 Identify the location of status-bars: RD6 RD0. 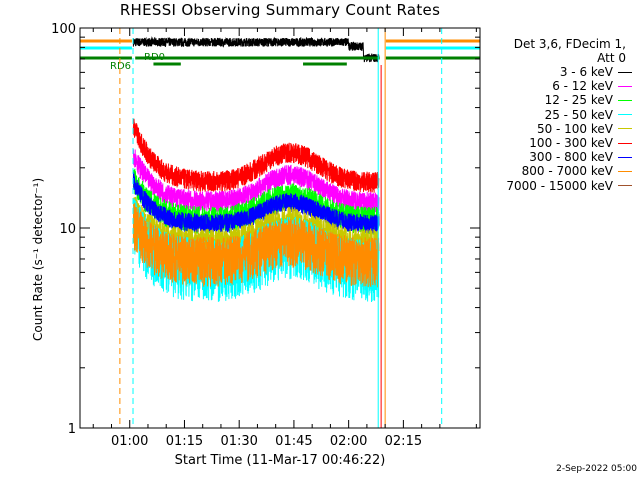
(280, 55).